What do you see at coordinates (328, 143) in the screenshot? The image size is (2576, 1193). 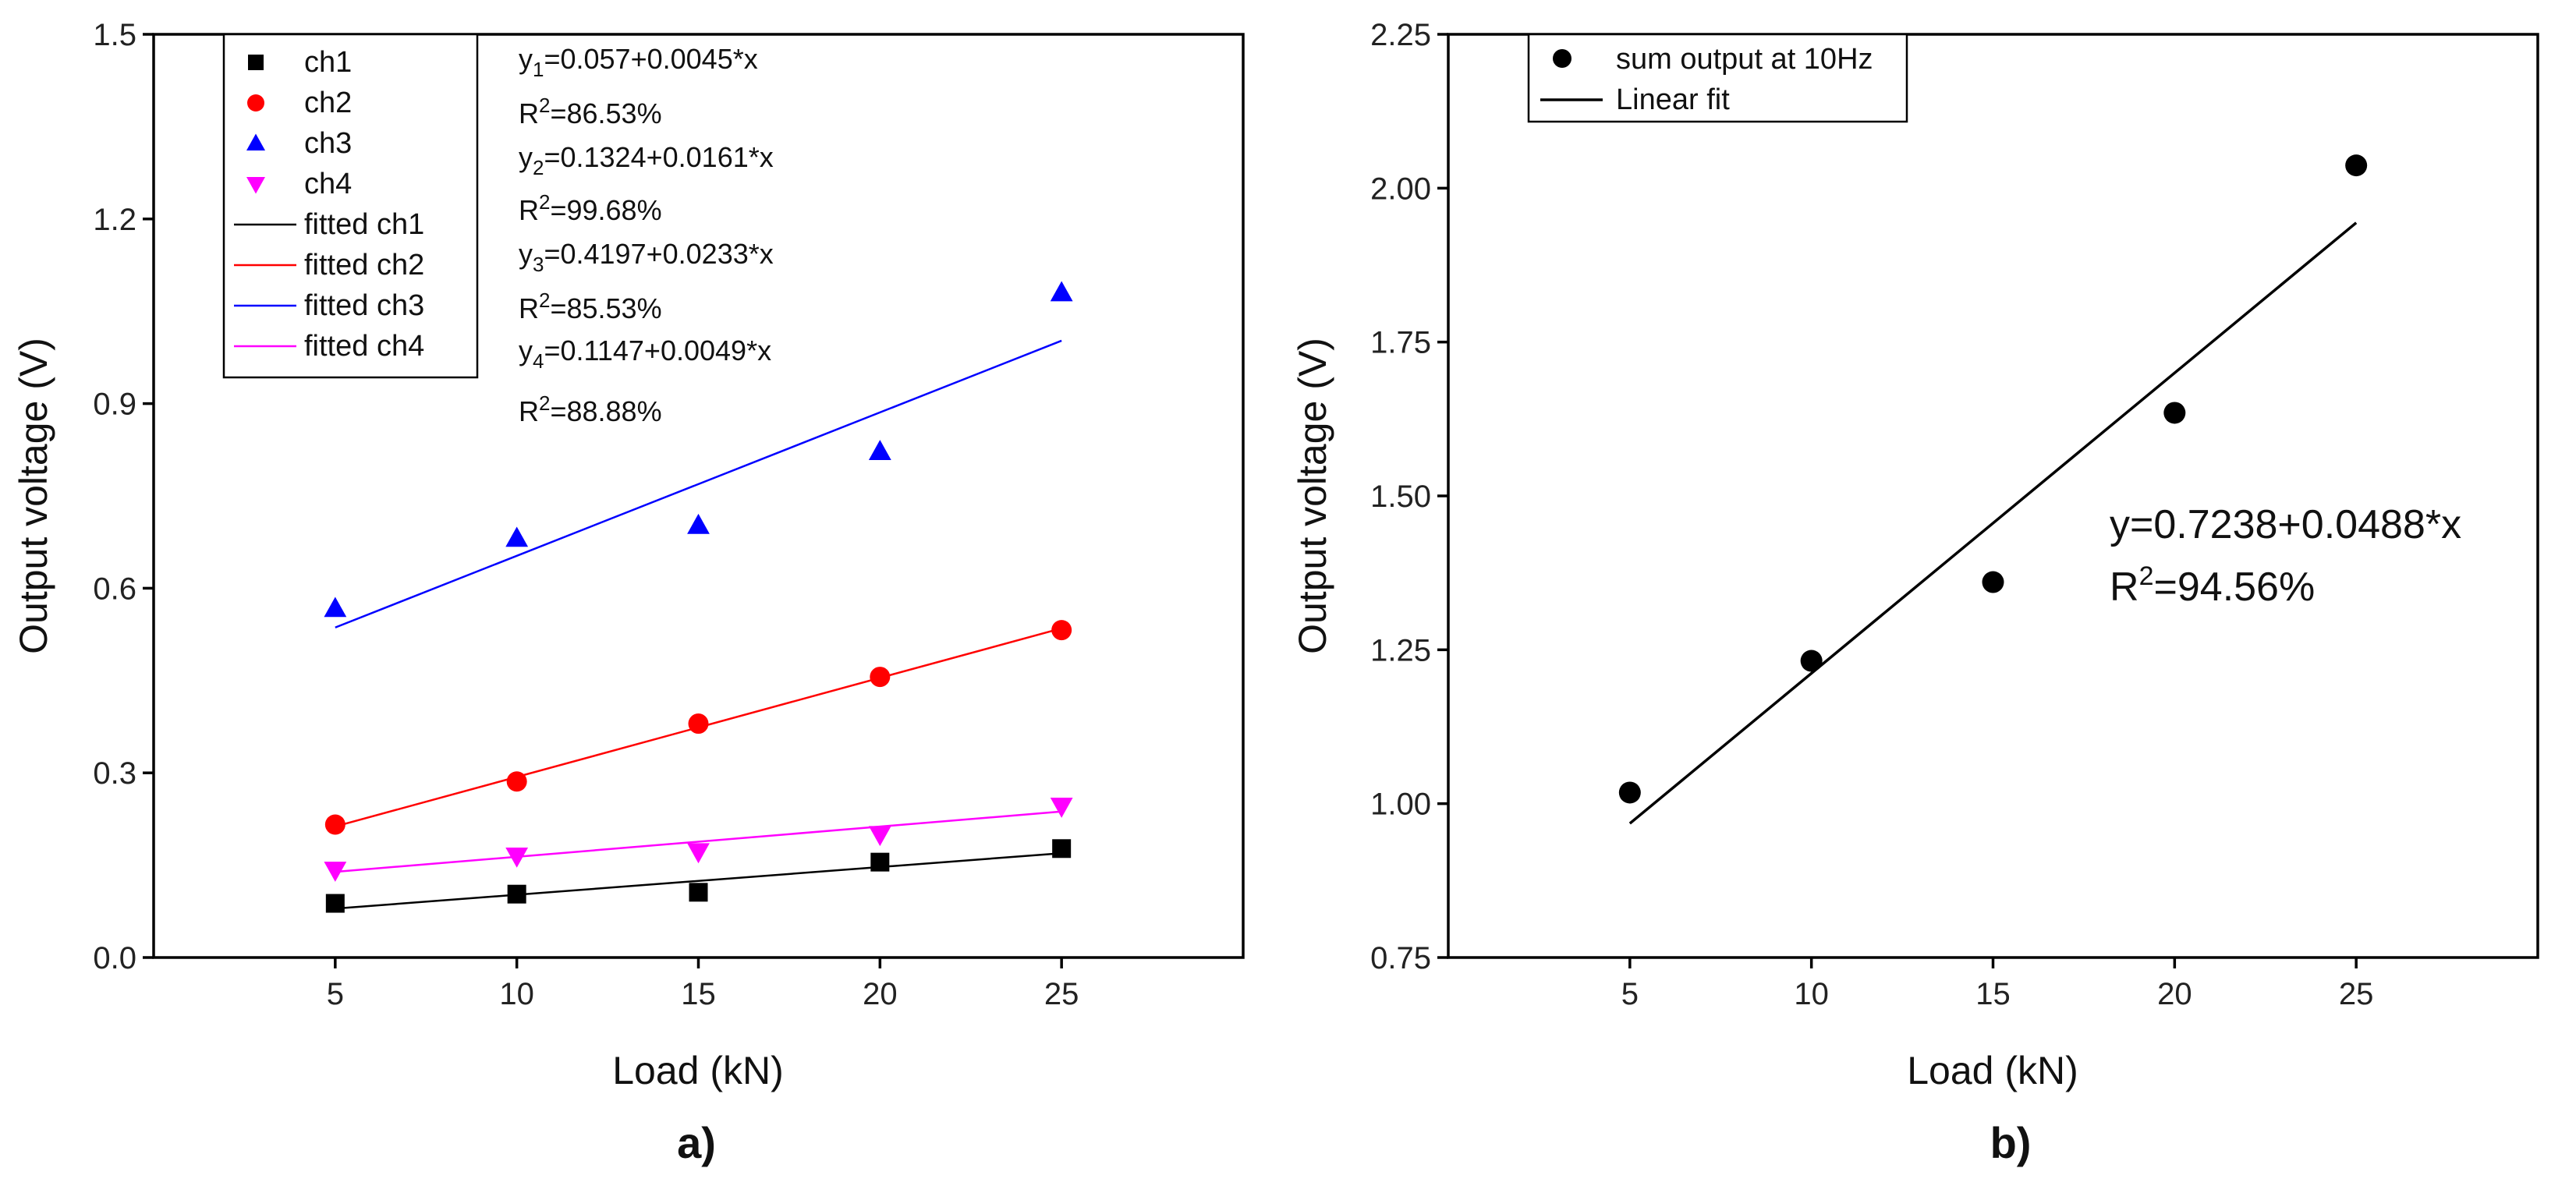 I see `legend-label-ch3: ch3` at bounding box center [328, 143].